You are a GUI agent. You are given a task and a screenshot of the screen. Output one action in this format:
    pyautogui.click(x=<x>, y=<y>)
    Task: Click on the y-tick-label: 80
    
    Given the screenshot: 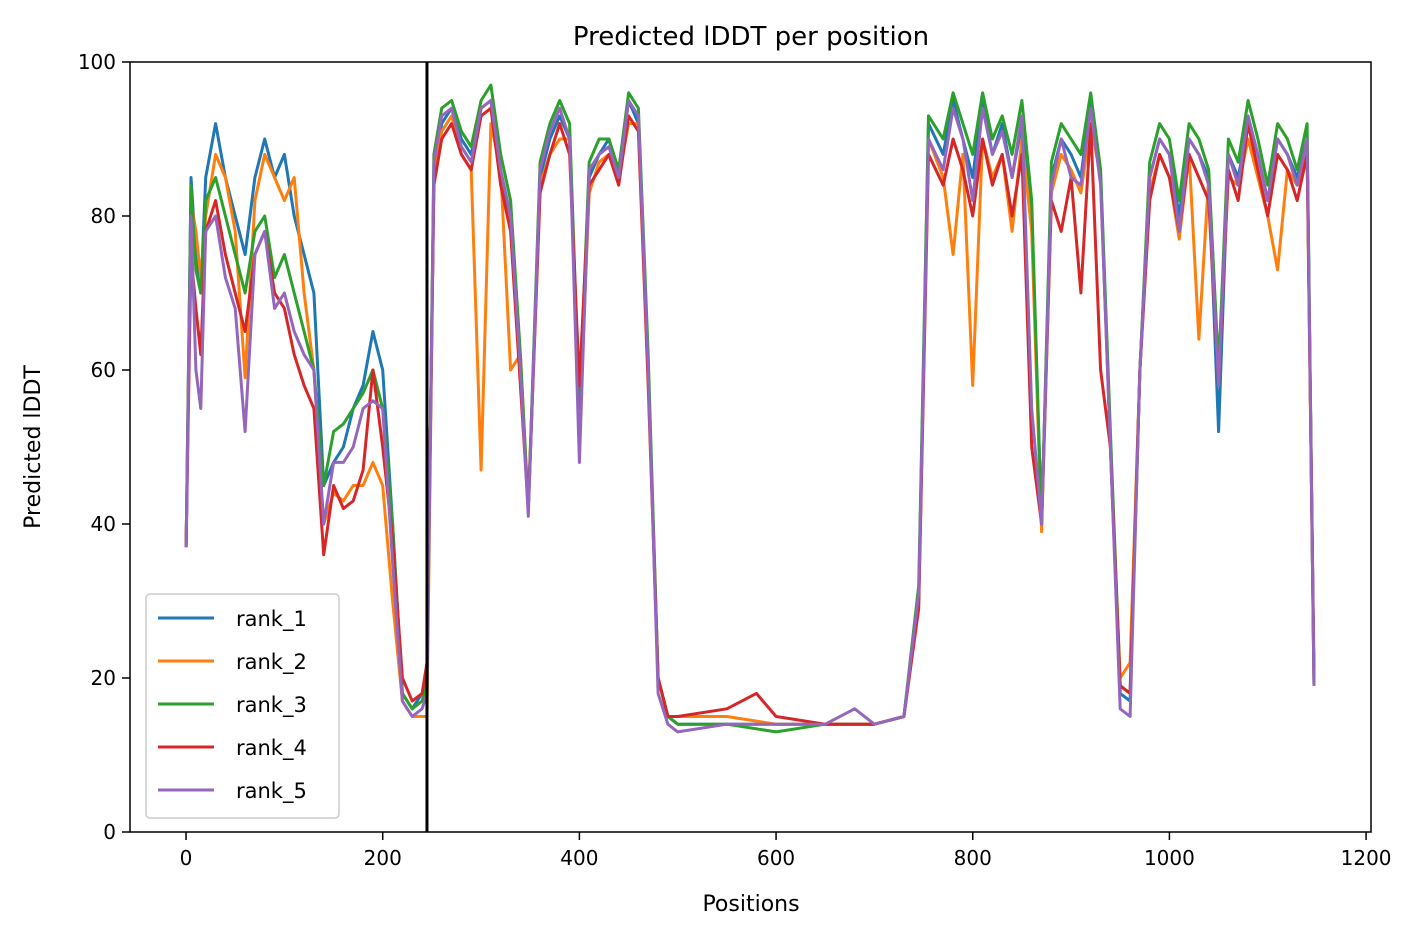 What is the action you would take?
    pyautogui.click(x=103, y=216)
    